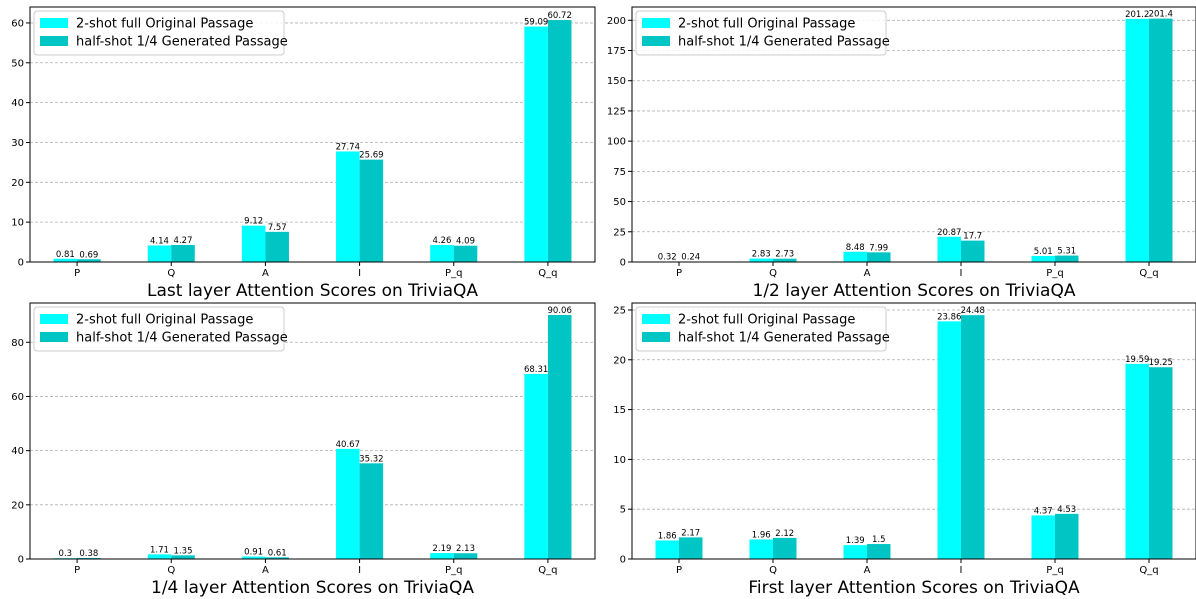  What do you see at coordinates (761, 255) in the screenshot?
I see `data-label: 2.83` at bounding box center [761, 255].